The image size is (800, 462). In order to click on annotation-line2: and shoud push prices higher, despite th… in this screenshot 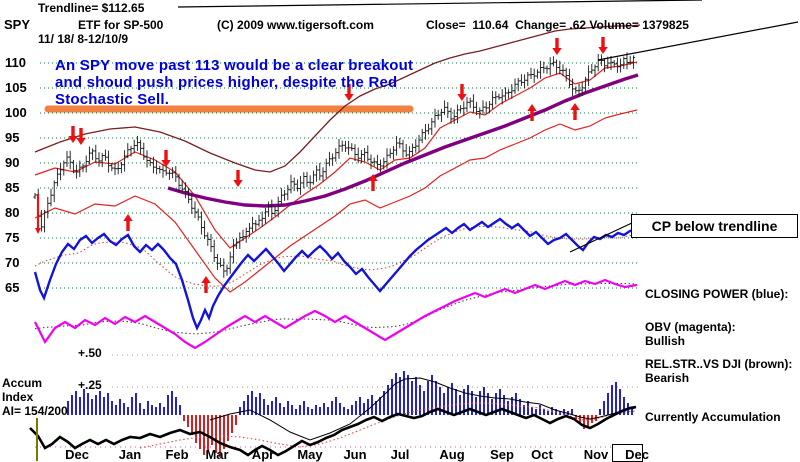, I will do `click(226, 82)`.